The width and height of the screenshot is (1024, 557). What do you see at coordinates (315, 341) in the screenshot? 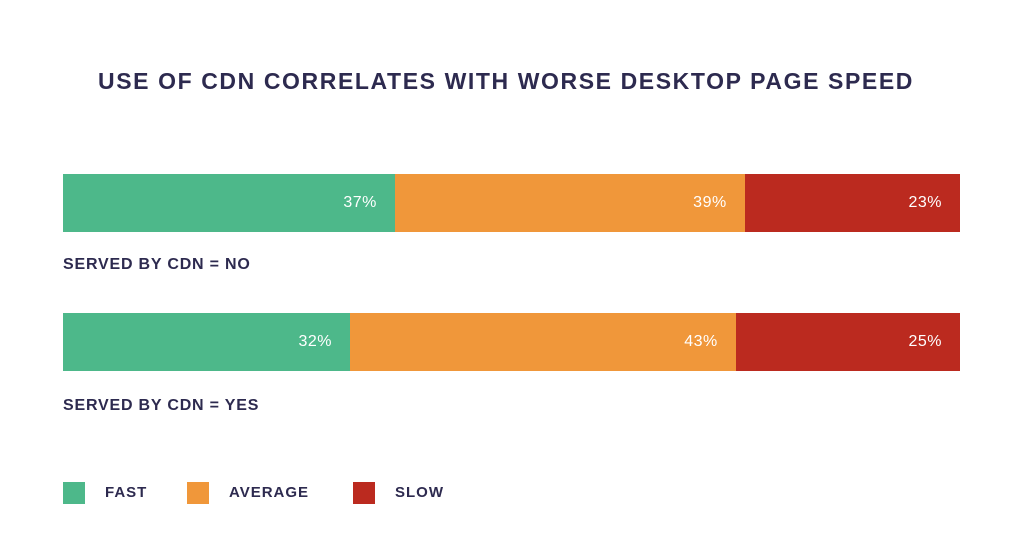
I see `data-label: 32%` at bounding box center [315, 341].